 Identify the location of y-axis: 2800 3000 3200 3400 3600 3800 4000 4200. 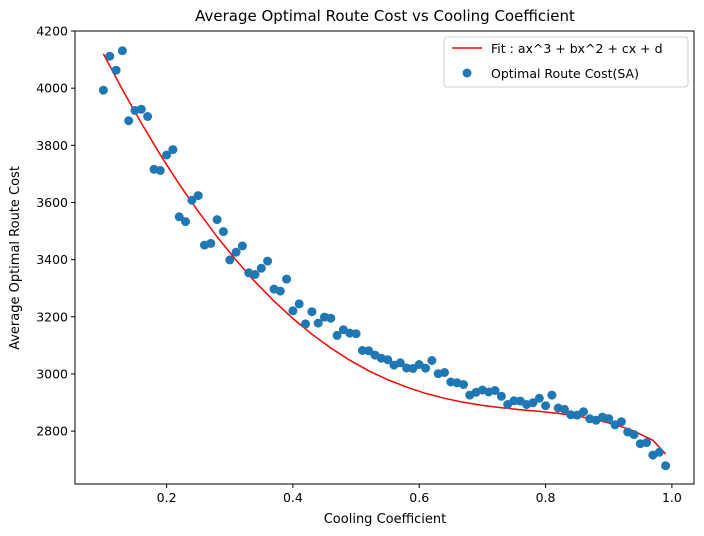
(55, 231).